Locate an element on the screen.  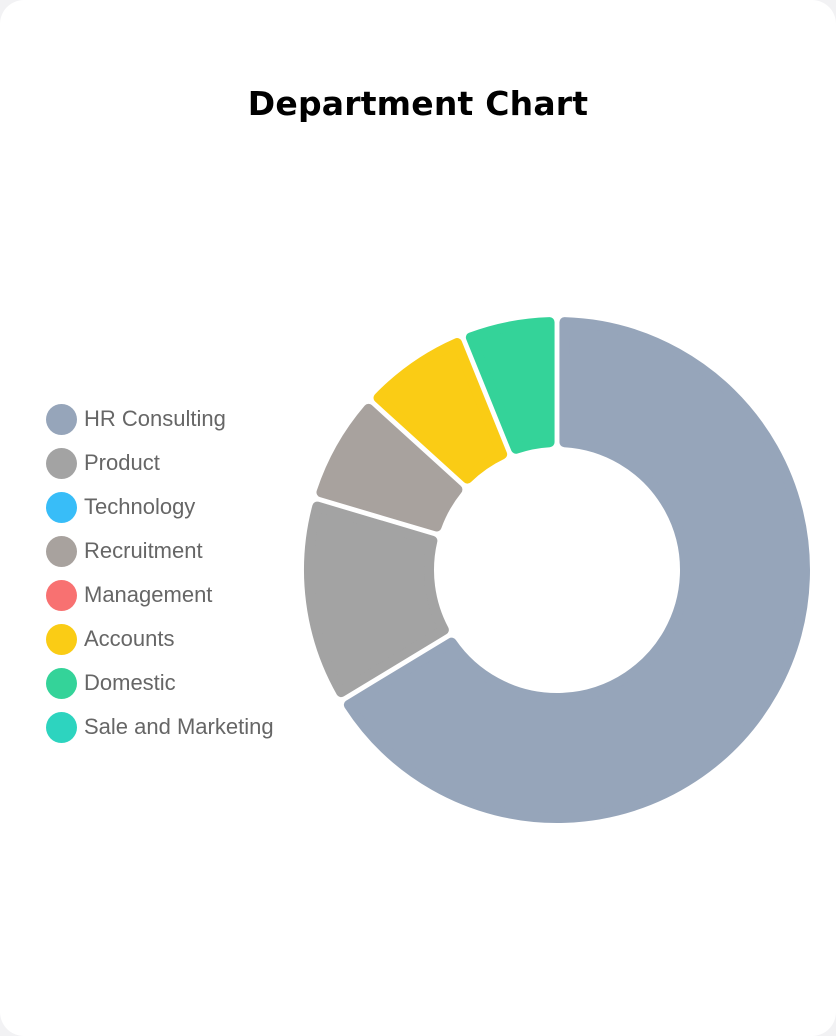
legend-item-hr-consulting: HR Consulting is located at coordinates (160, 419).